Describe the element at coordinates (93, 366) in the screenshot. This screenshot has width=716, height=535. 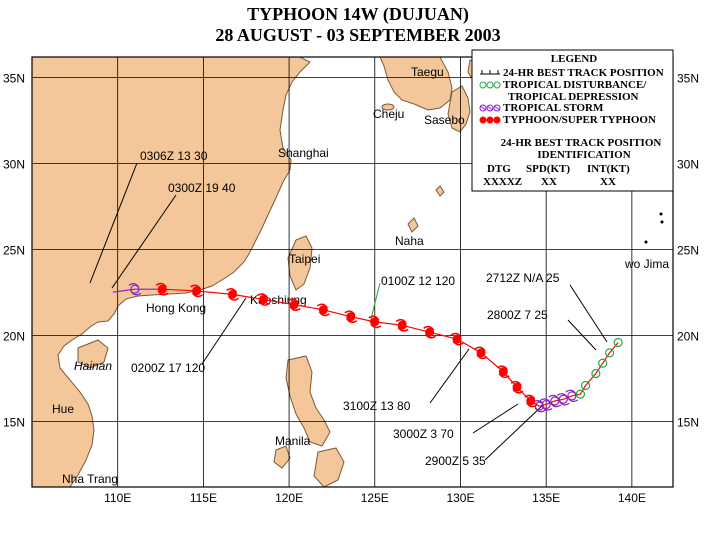
I see `place-hainan: Hainan` at that location.